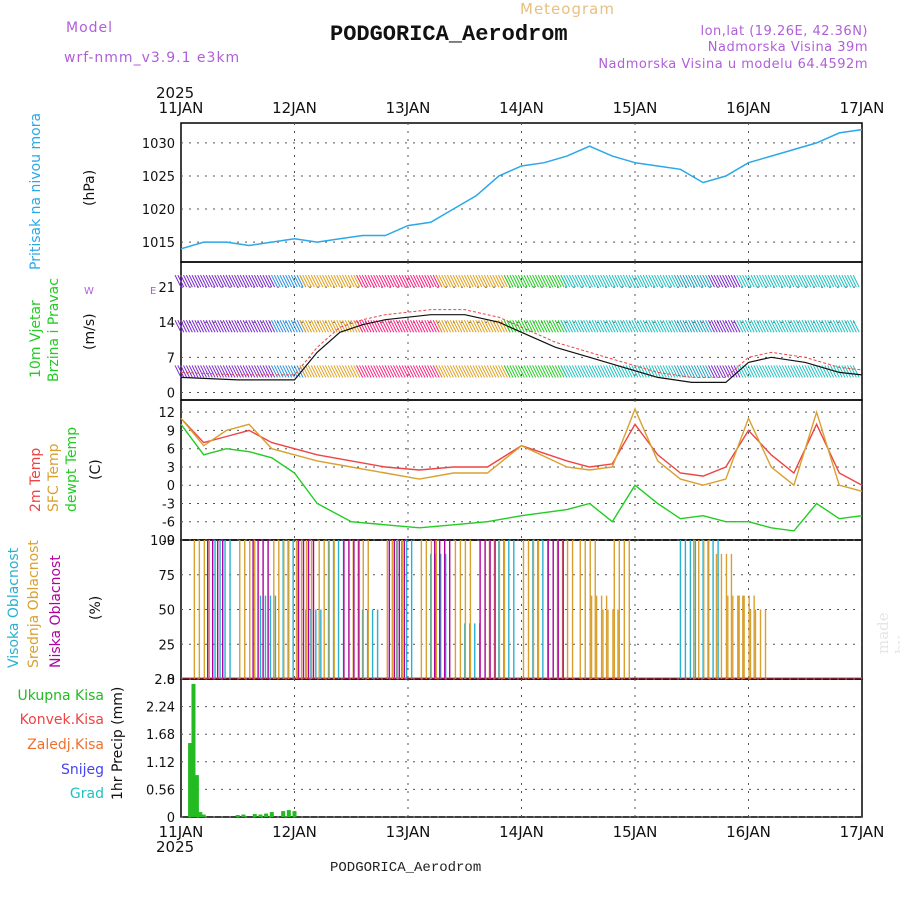 Image resolution: width=900 pixels, height=900 pixels. Describe the element at coordinates (168, 541) in the screenshot. I see `y-tick-label: -9` at that location.